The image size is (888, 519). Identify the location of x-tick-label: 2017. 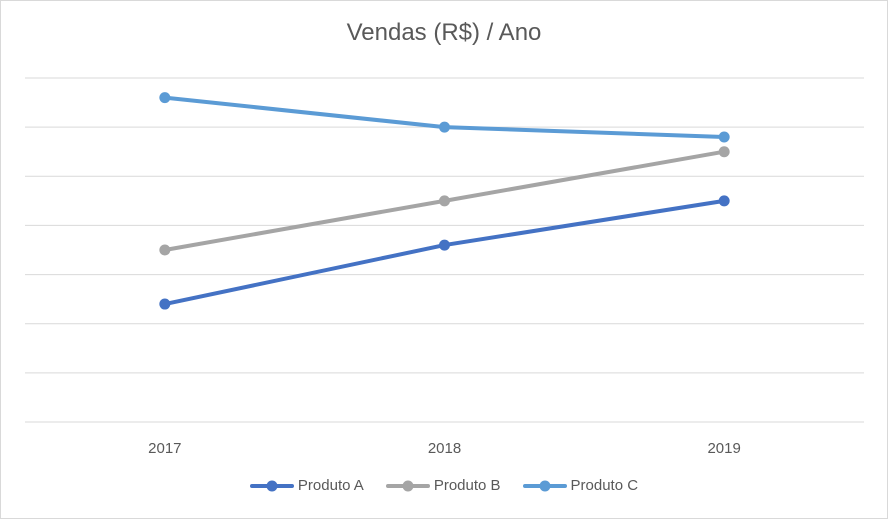
(164, 448).